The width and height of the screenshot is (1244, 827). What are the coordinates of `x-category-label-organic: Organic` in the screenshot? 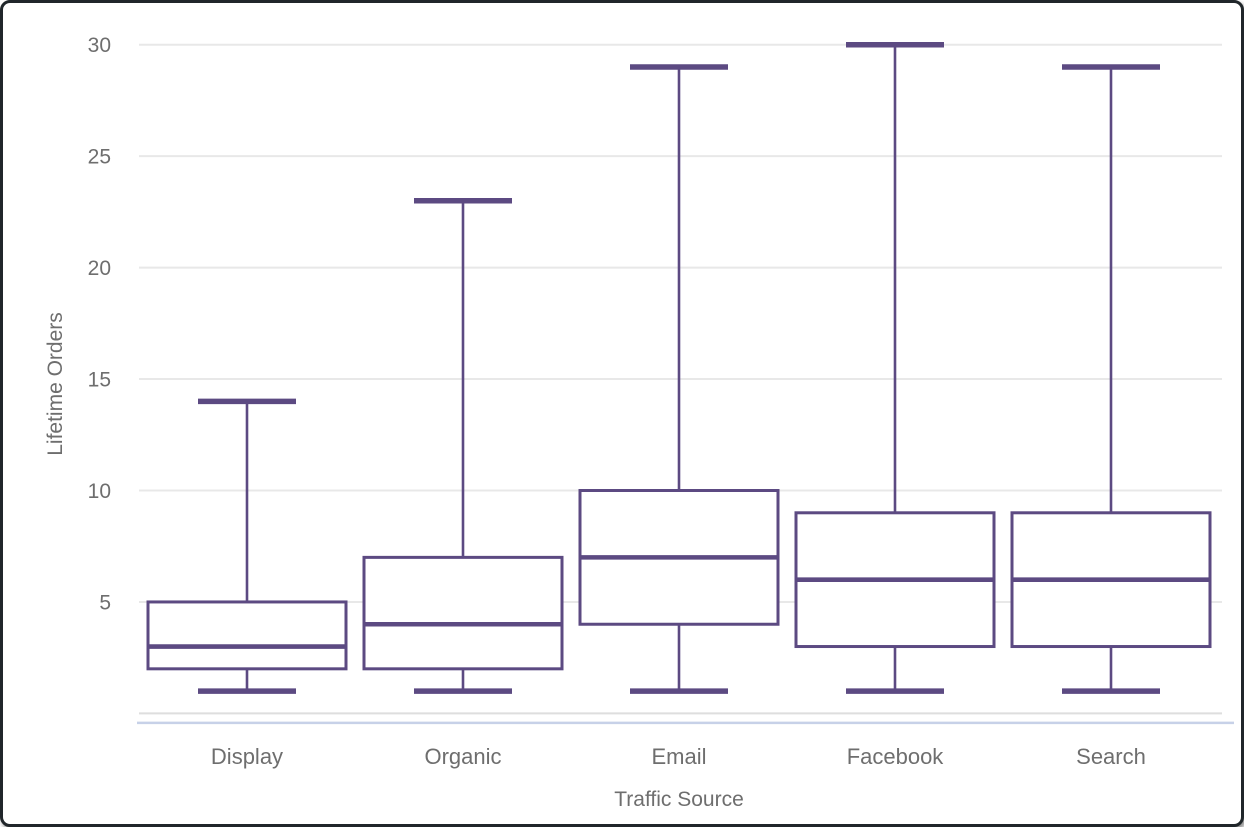 It's located at (462, 756).